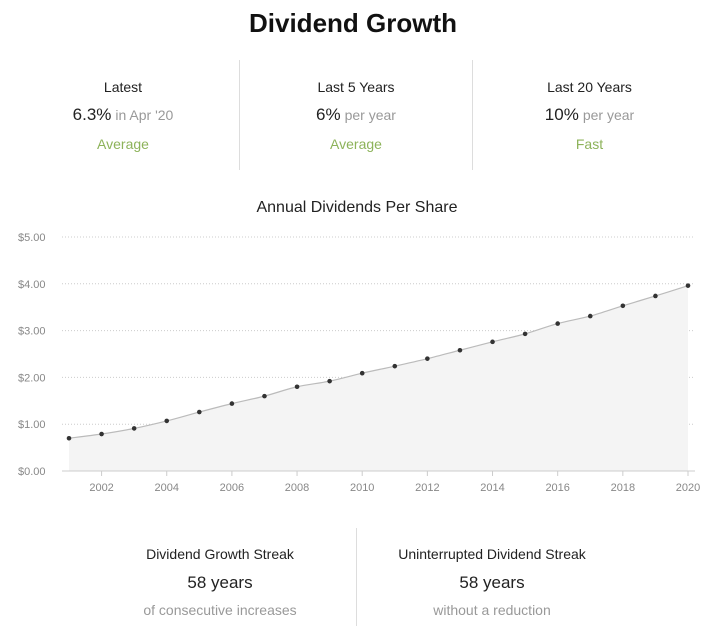 Image resolution: width=706 pixels, height=627 pixels. What do you see at coordinates (362, 488) in the screenshot?
I see `x-tick-label: 2010` at bounding box center [362, 488].